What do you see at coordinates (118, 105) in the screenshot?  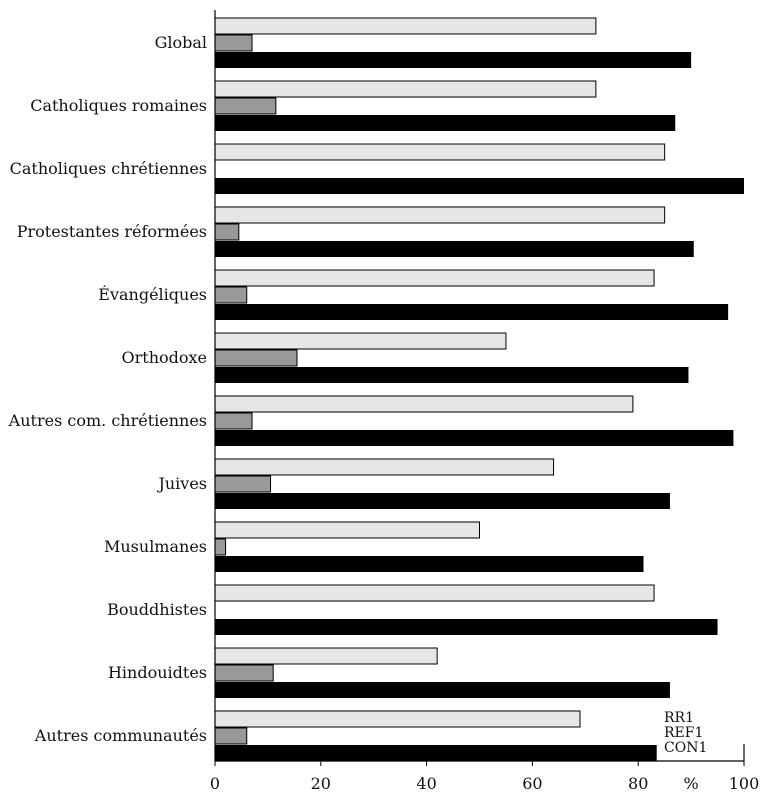 I see `category-label: Catholiques romaines` at bounding box center [118, 105].